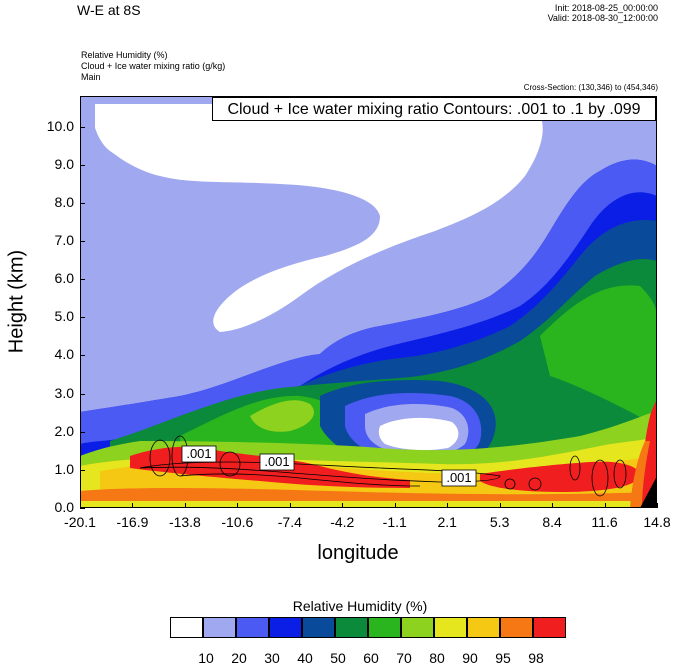 This screenshot has height=667, width=674. I want to click on legend-level-label: 30, so click(272, 658).